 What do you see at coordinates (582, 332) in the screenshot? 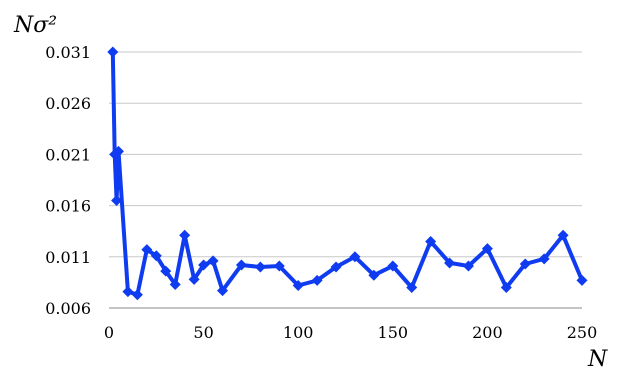
I see `x-tick-label: 250` at bounding box center [582, 332].